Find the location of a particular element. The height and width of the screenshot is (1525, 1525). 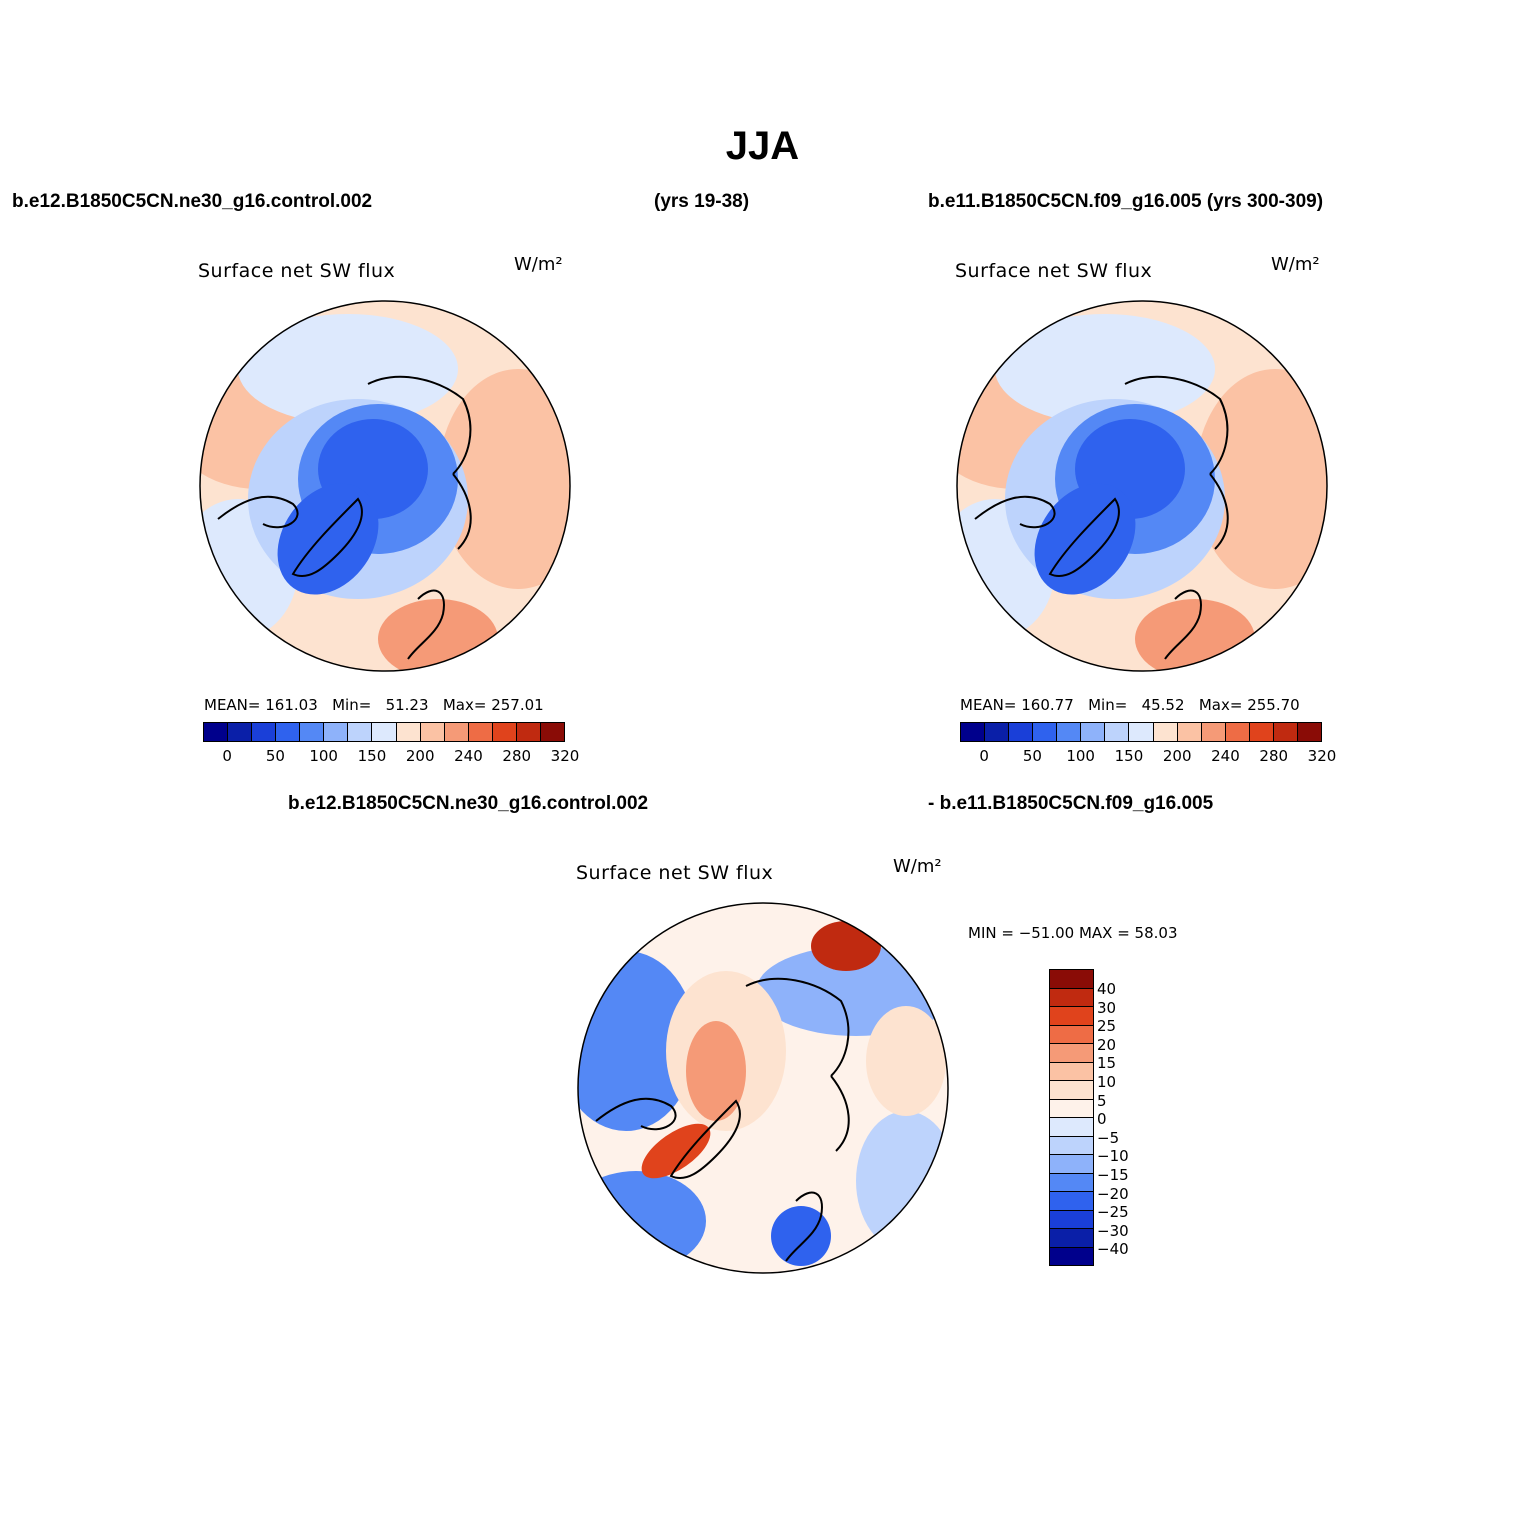

colorbar-label: 0 is located at coordinates (1102, 1119).